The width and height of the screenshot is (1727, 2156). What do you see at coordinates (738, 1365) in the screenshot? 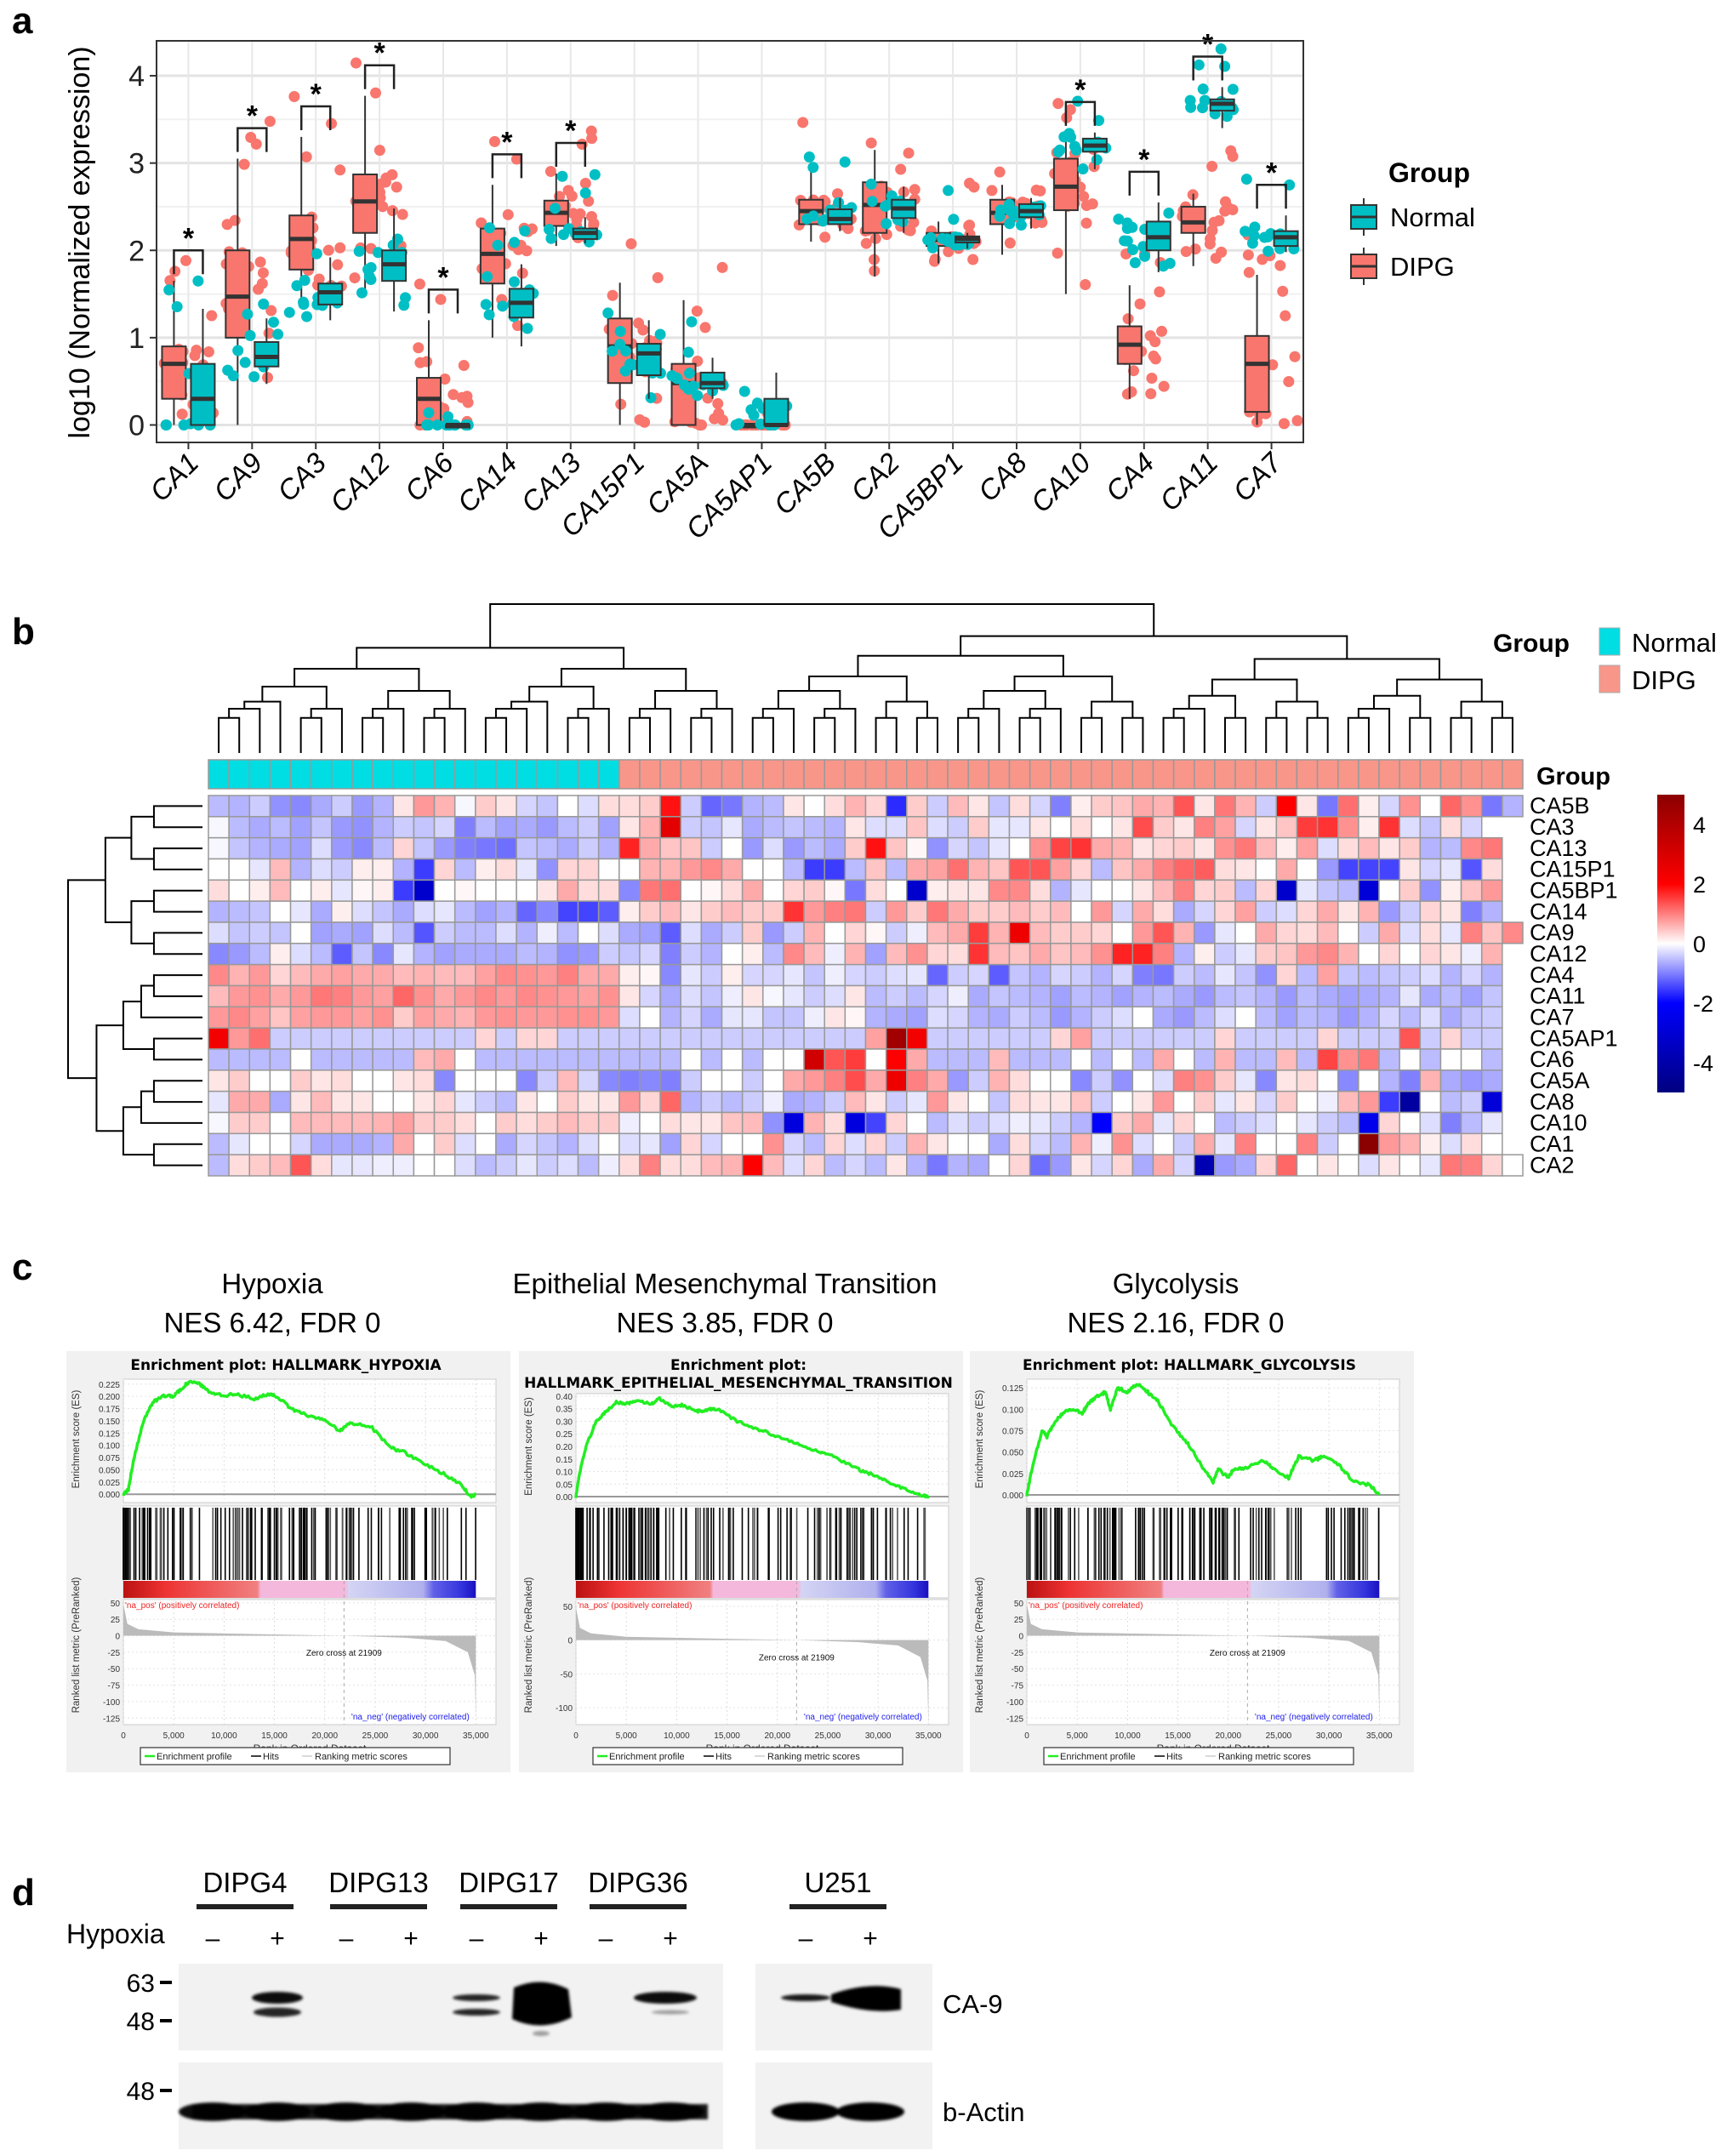
I see `gsea-title: Enrichment plot:` at bounding box center [738, 1365].